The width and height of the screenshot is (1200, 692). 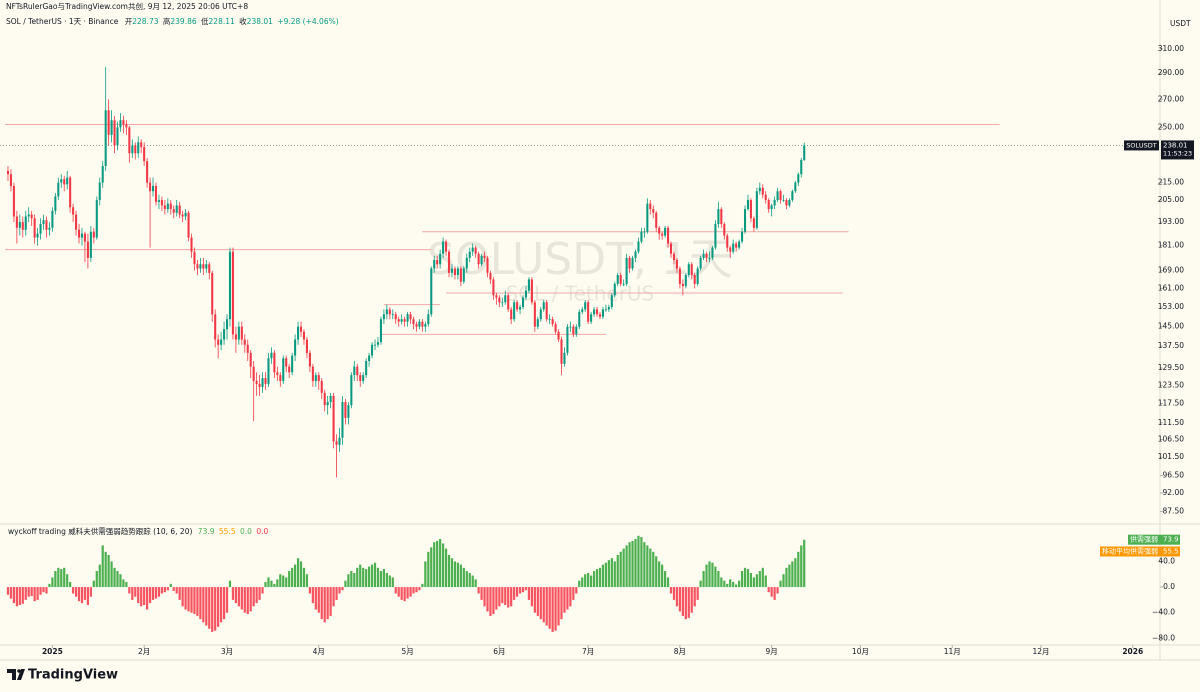 I want to click on watermark: SOLUSDT, 1天, so click(x=580, y=259).